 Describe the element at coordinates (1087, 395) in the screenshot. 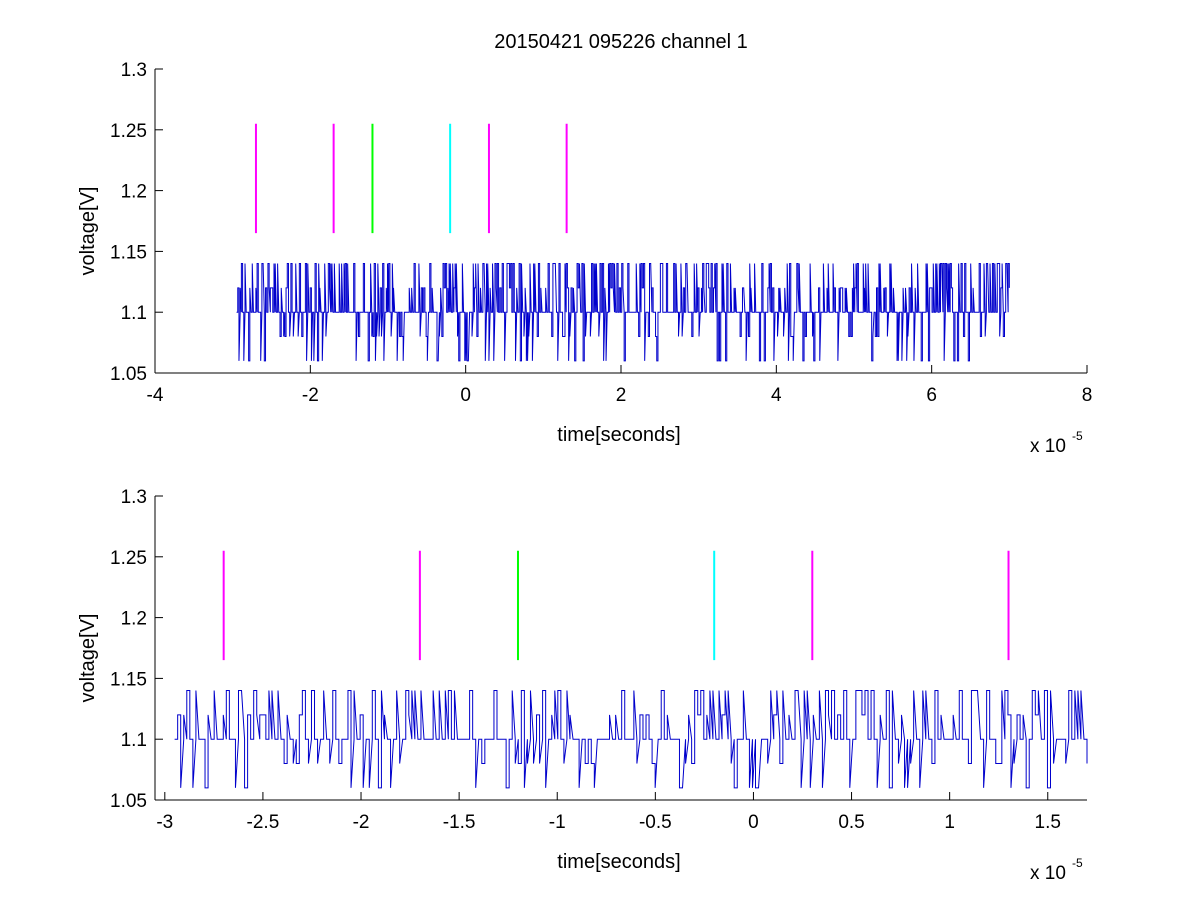

I see `x-tick-label: 8` at that location.